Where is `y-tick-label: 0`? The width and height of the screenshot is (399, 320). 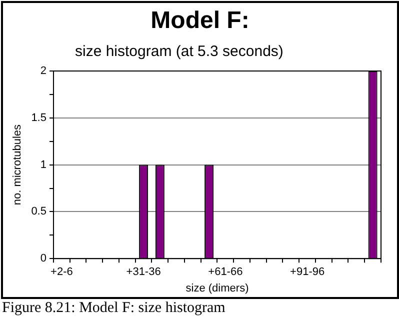
y-tick-label: 0 is located at coordinates (43, 258).